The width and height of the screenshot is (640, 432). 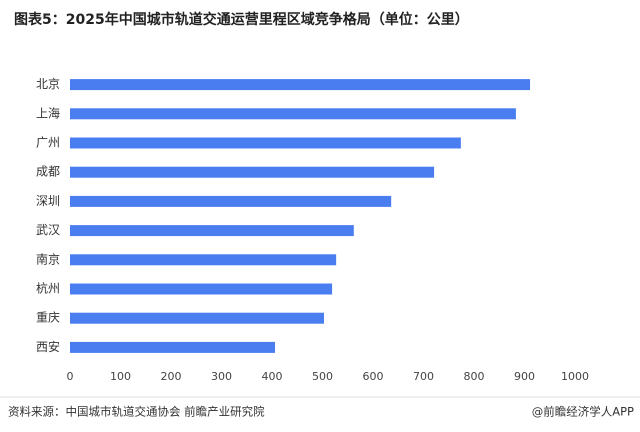 What do you see at coordinates (48, 318) in the screenshot?
I see `y-tick-label: 重庆` at bounding box center [48, 318].